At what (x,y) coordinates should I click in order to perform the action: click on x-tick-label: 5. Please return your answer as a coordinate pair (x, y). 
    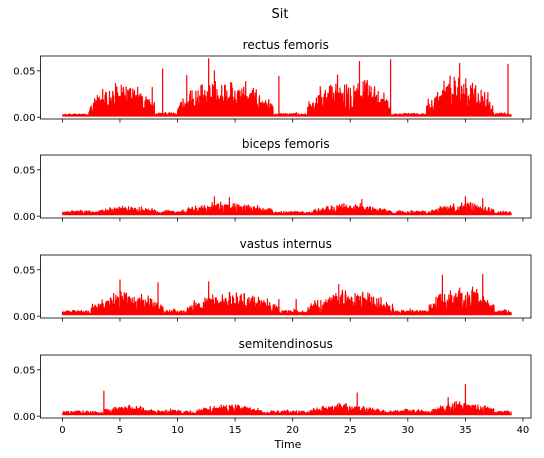
    Looking at the image, I should click on (120, 430).